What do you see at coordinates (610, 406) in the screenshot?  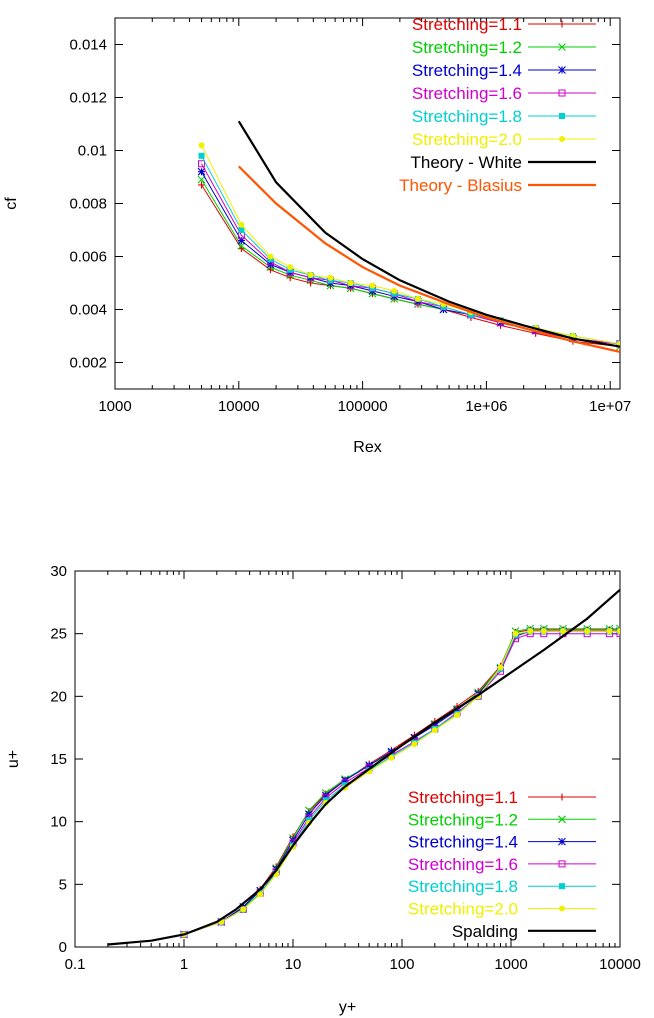 I see `x-tick-label: 1e+07` at bounding box center [610, 406].